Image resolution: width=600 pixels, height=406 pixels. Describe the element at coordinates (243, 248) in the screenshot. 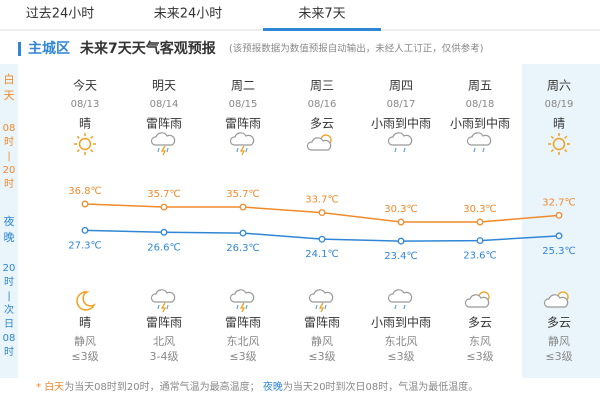

I see `low-label: 26.3℃` at that location.